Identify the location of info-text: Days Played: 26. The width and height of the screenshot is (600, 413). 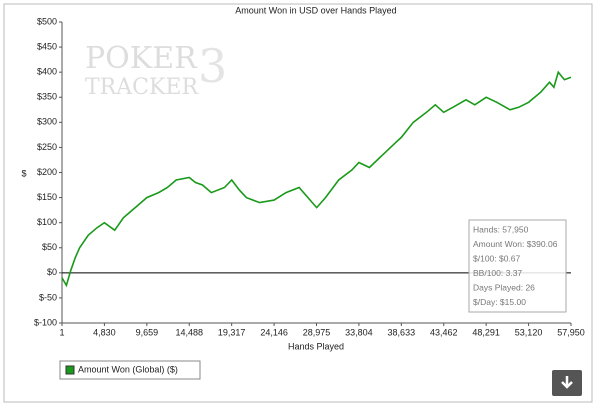
(504, 287).